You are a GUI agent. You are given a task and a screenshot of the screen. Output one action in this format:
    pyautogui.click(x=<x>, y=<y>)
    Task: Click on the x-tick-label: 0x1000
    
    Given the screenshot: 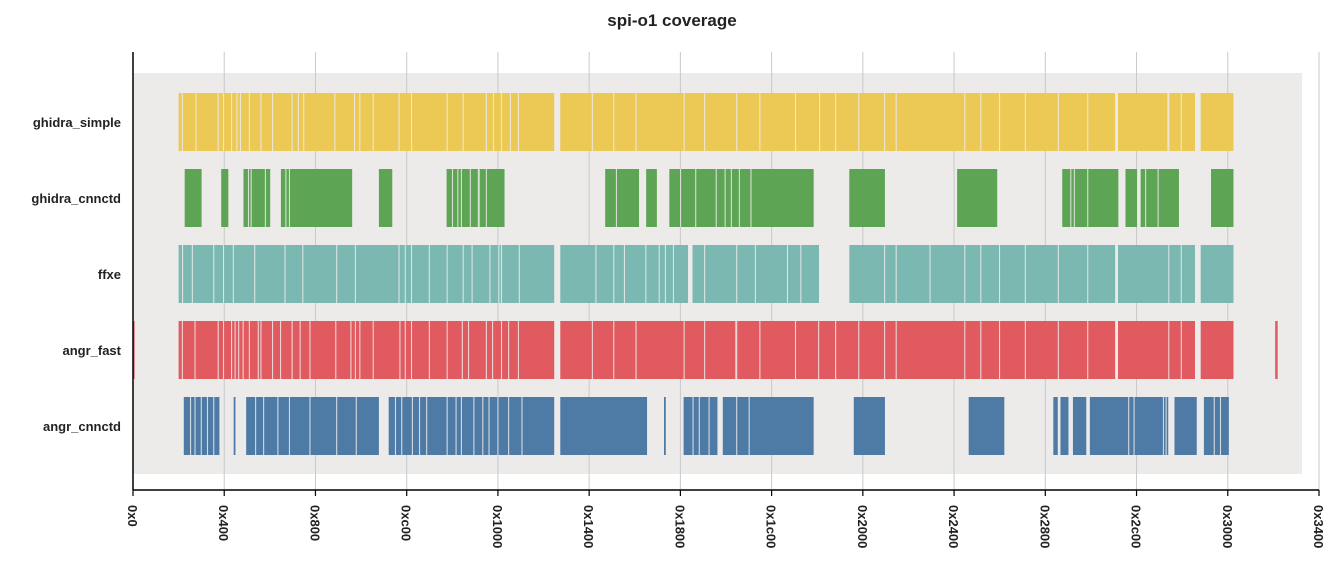 What is the action you would take?
    pyautogui.click(x=497, y=526)
    